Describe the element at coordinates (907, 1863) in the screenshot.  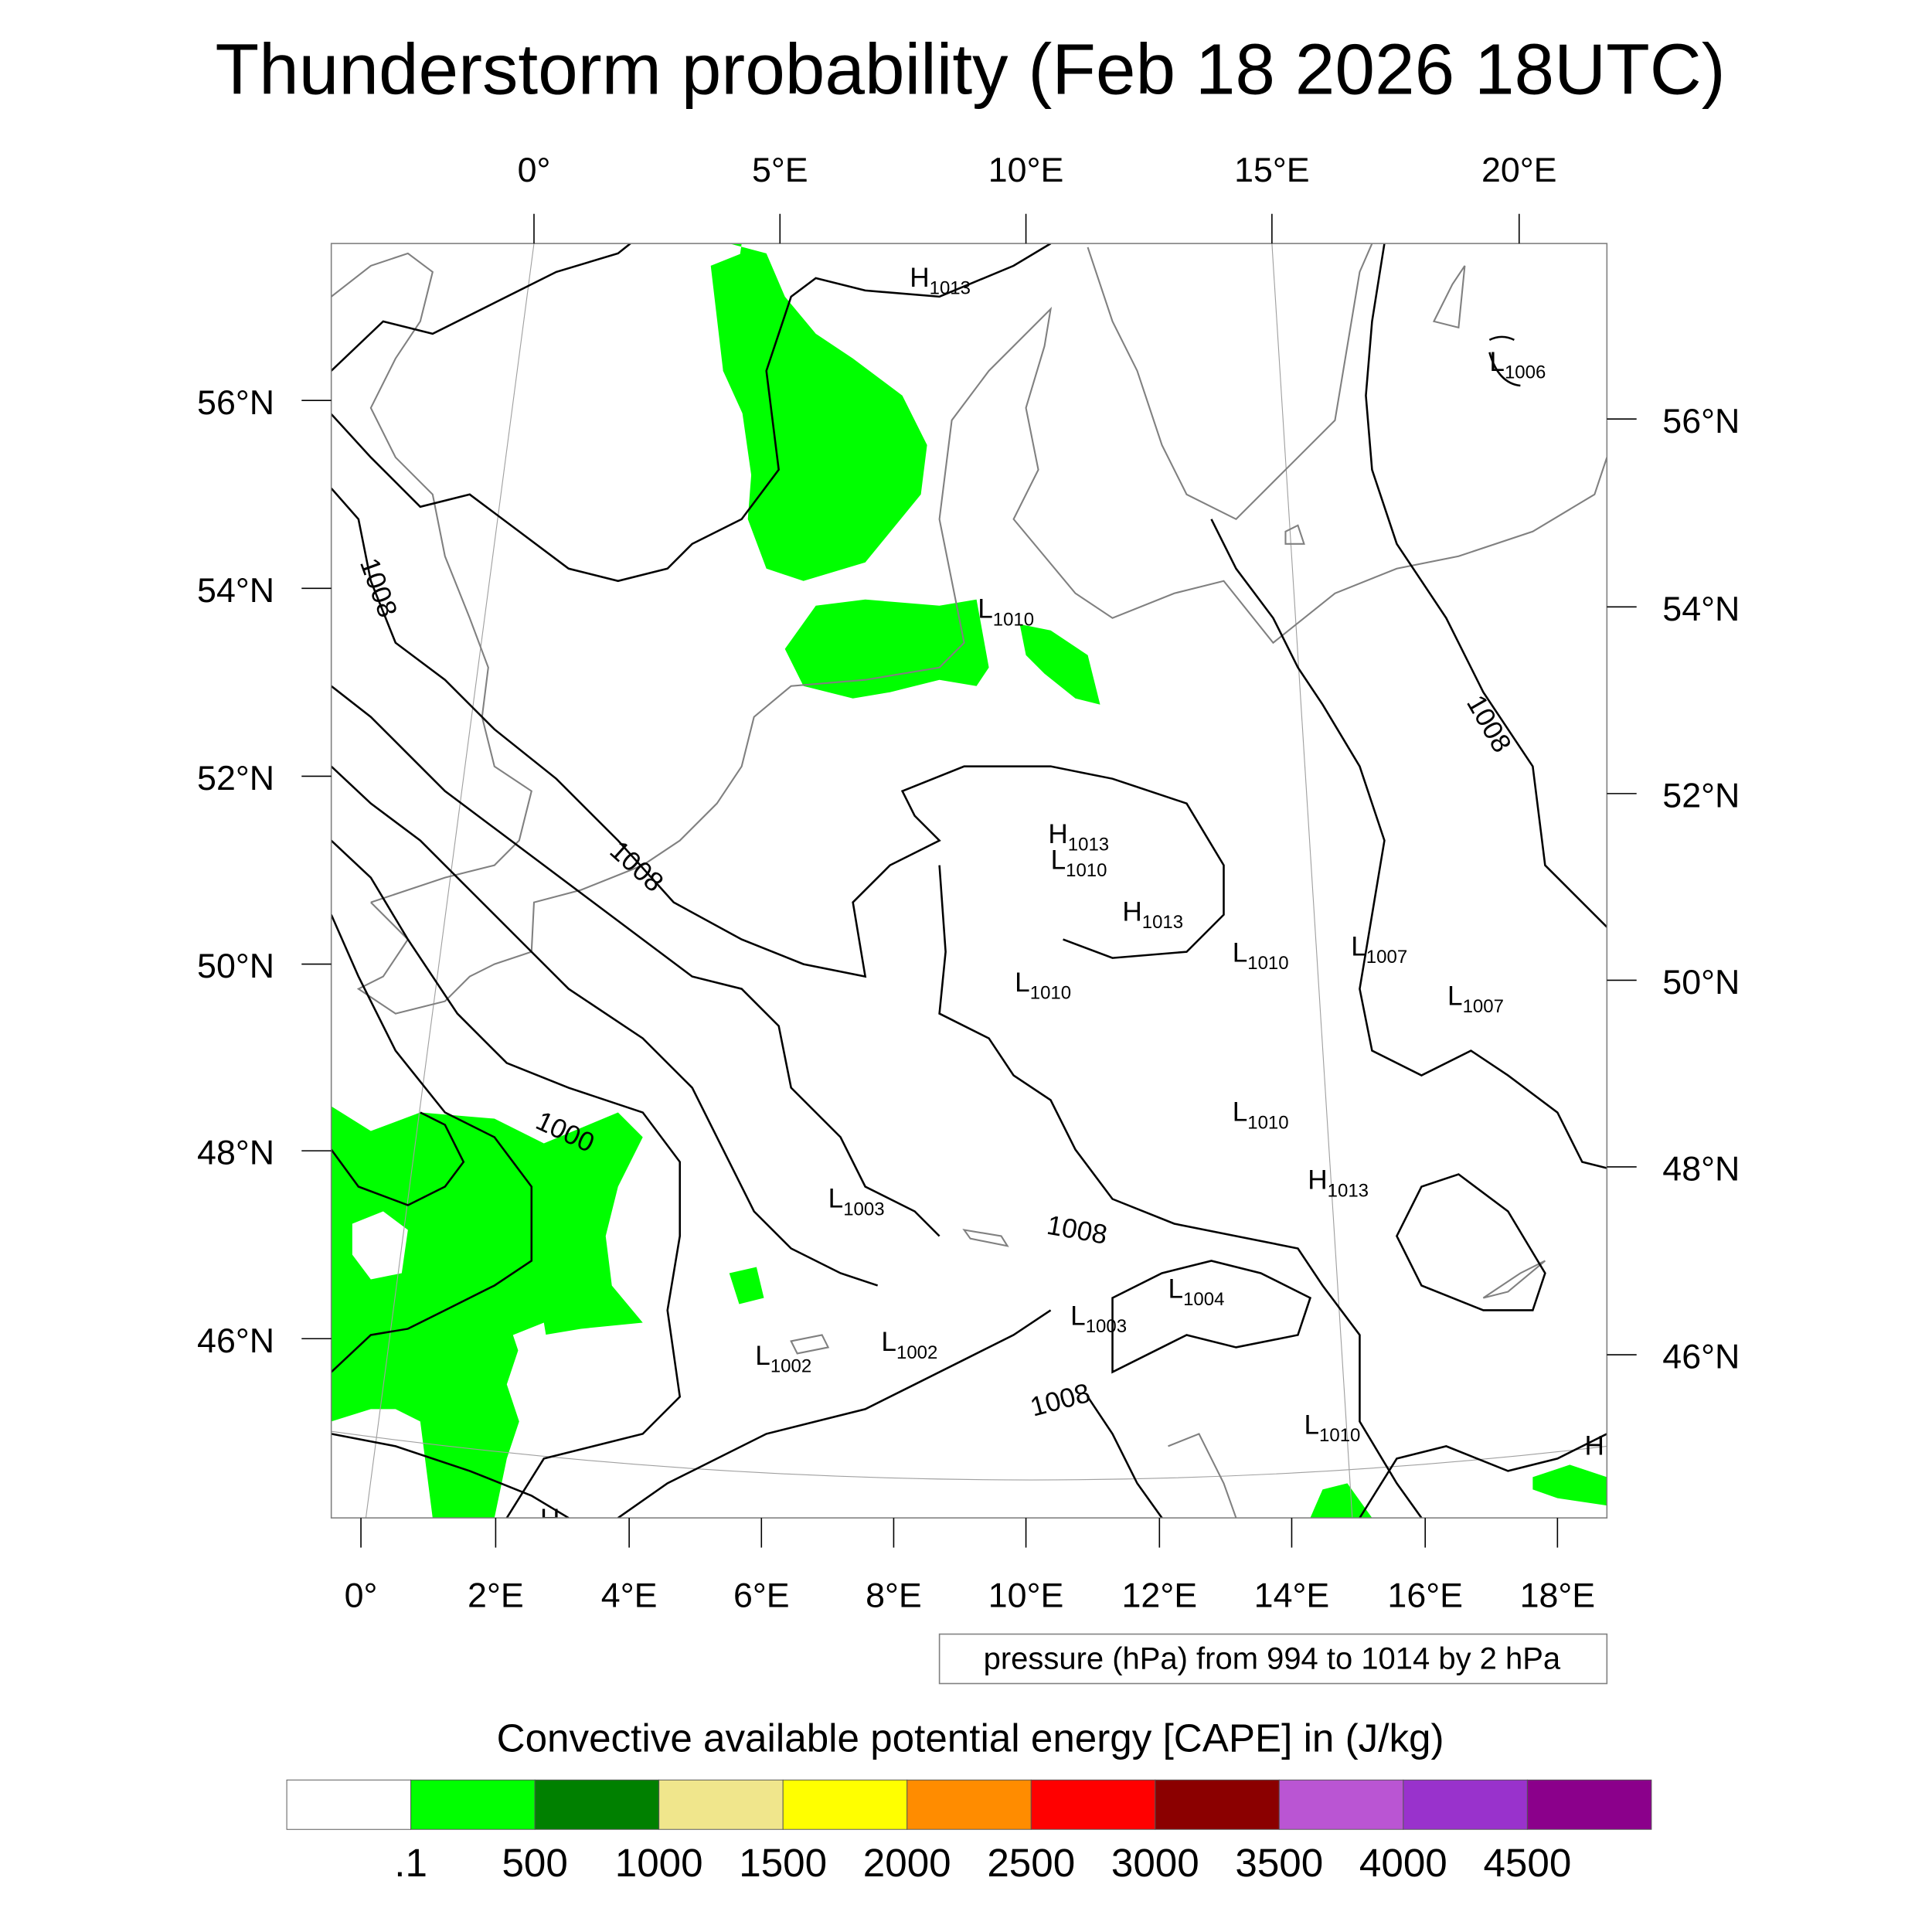
I see `colorbar-label: 2000` at that location.